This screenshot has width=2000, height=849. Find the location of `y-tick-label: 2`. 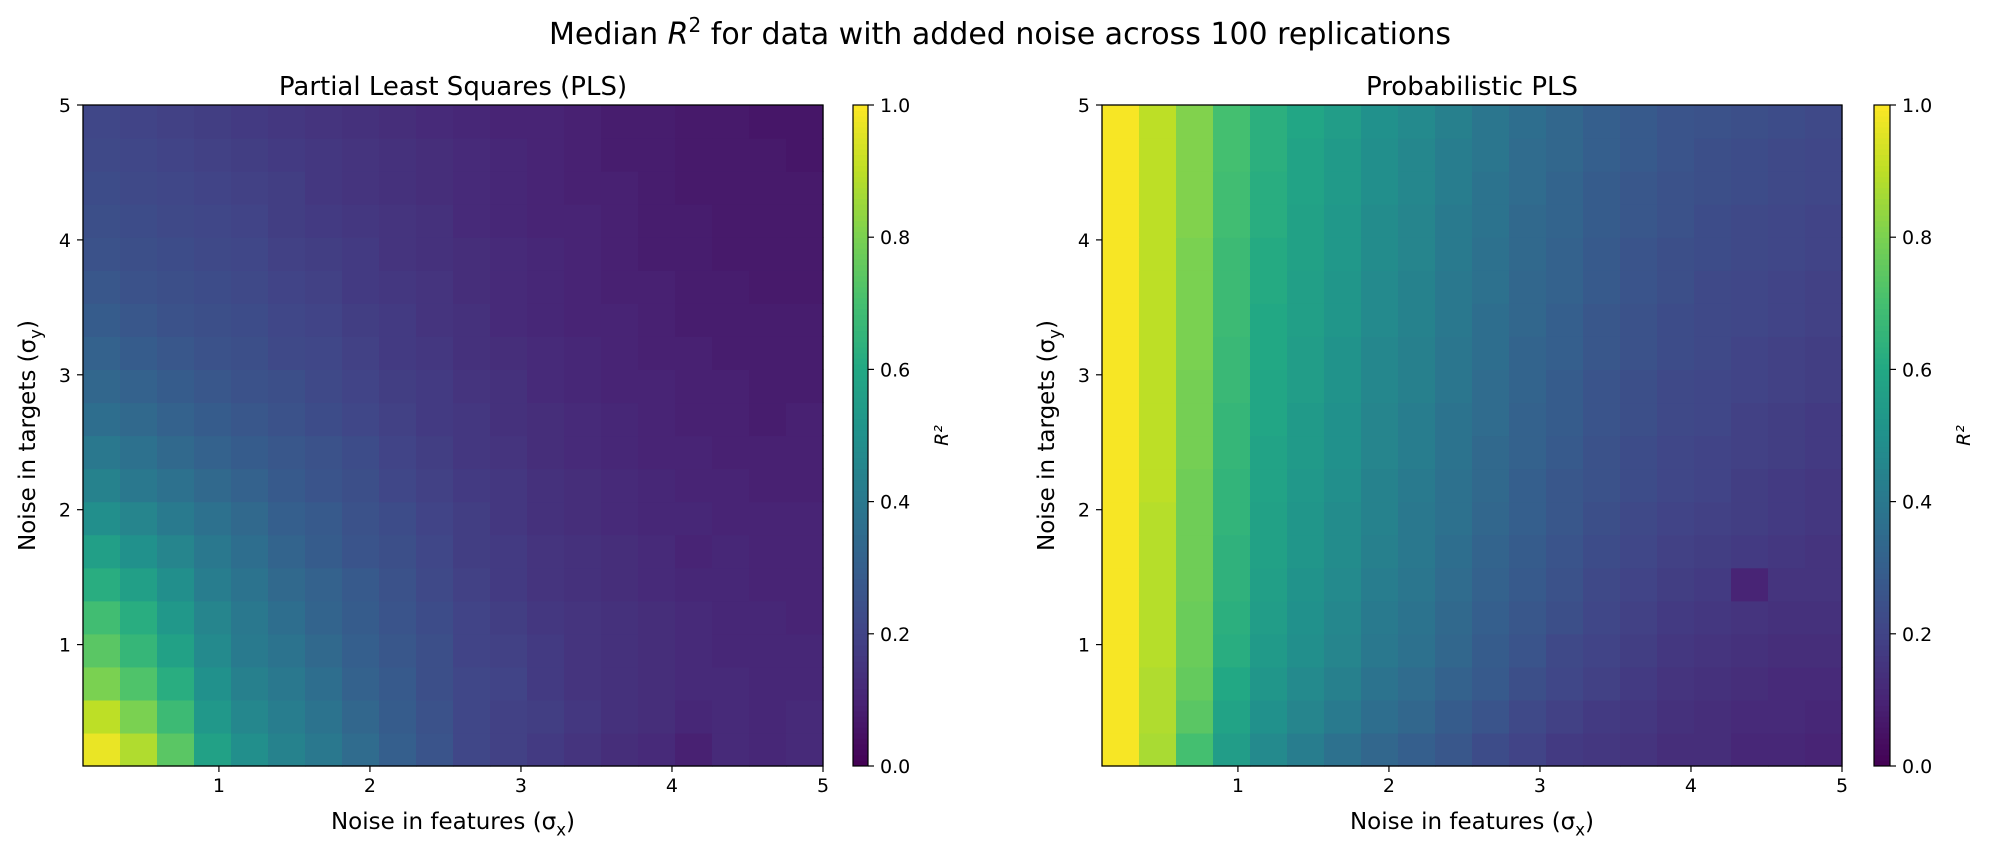

y-tick-label: 2 is located at coordinates (65, 511).